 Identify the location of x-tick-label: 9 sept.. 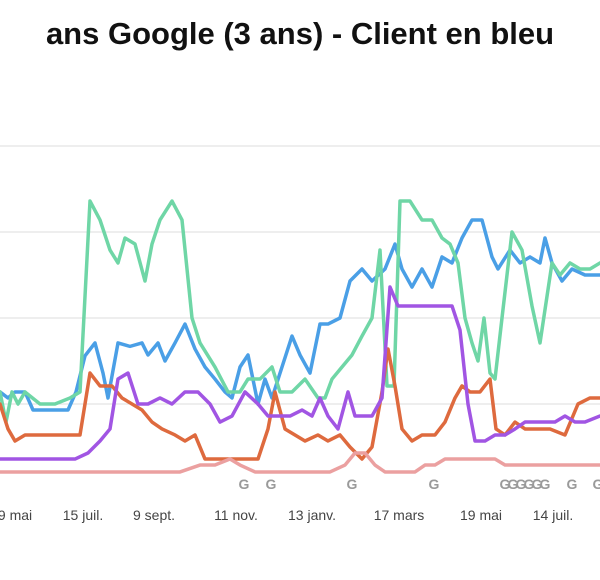
(154, 515).